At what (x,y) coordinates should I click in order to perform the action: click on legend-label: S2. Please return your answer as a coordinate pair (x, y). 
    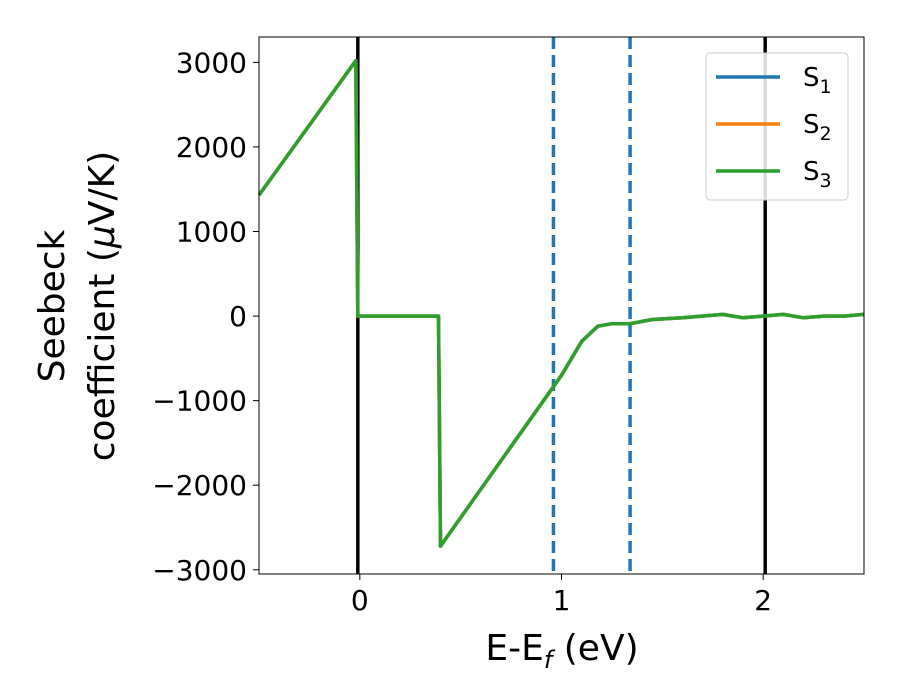
    Looking at the image, I should click on (817, 127).